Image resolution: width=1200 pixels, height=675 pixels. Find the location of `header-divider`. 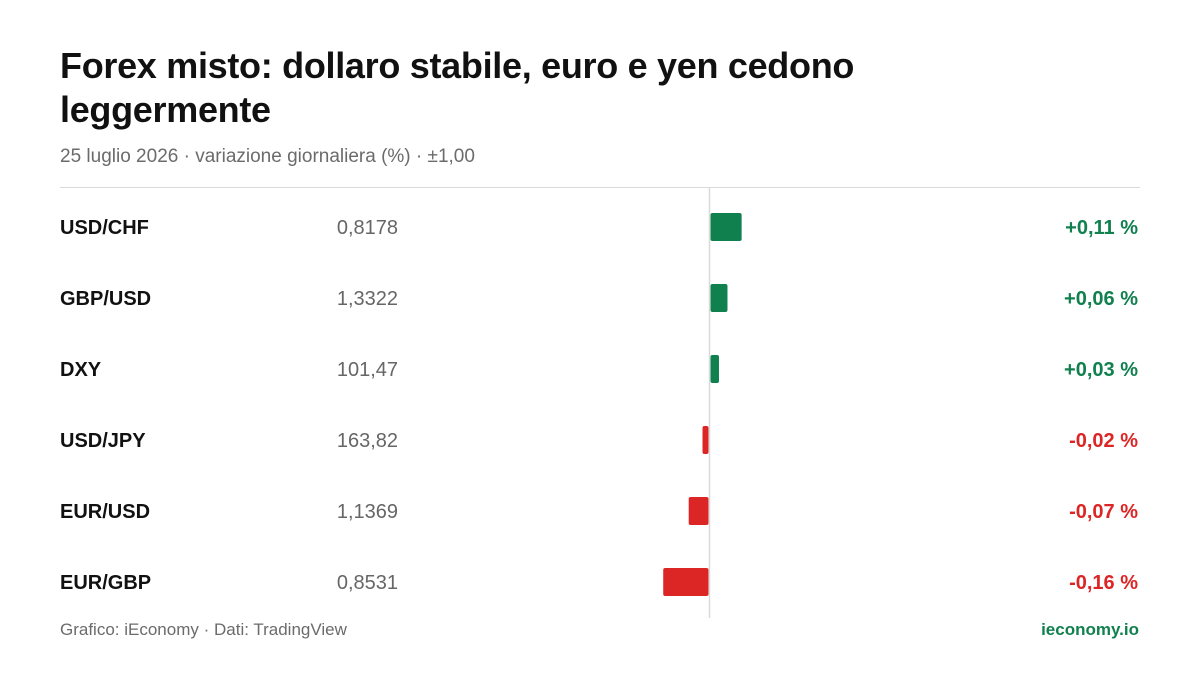

header-divider is located at coordinates (600, 187).